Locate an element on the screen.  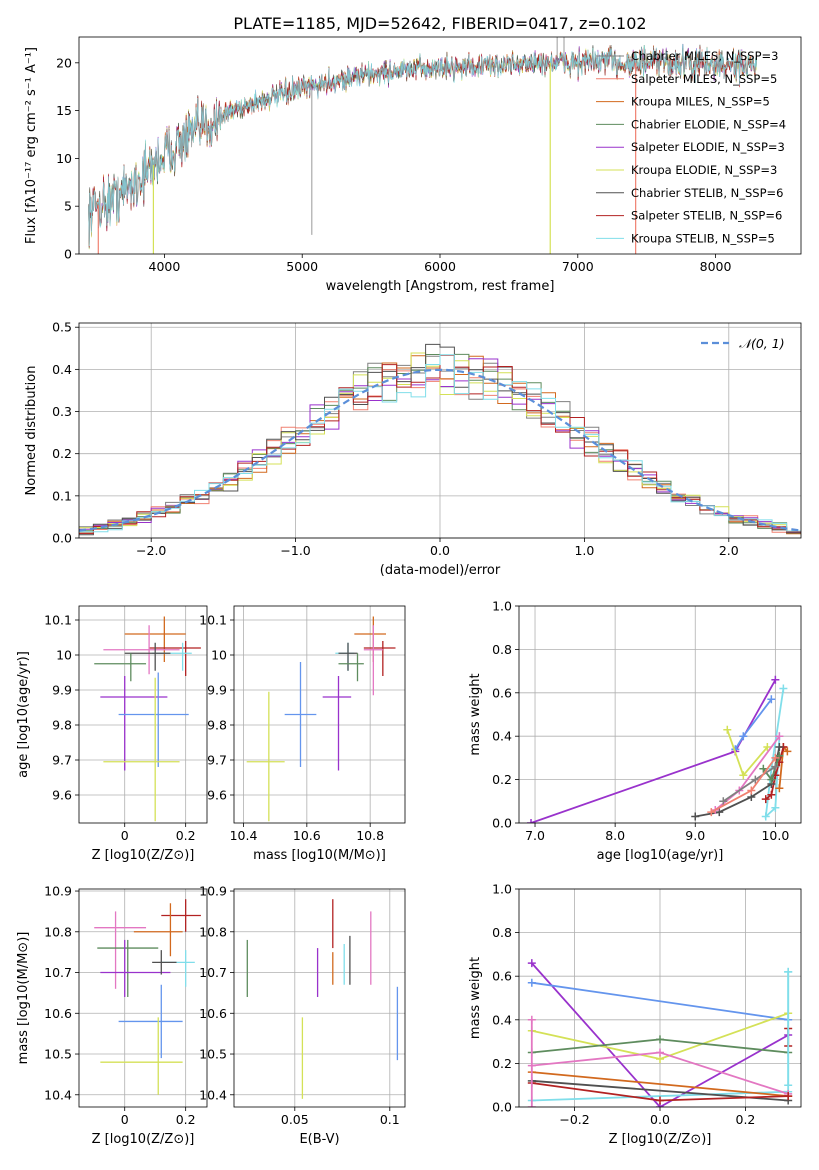
y-tick-label: 9.6 is located at coordinates (217, 795).